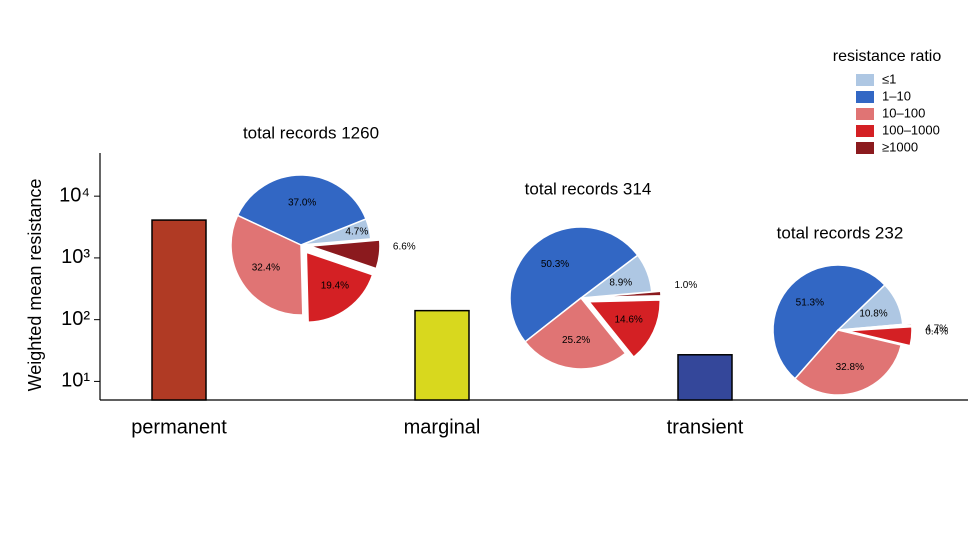 Image resolution: width=978 pixels, height=544 pixels. What do you see at coordinates (588, 188) in the screenshot?
I see `pie-title: total records 314` at bounding box center [588, 188].